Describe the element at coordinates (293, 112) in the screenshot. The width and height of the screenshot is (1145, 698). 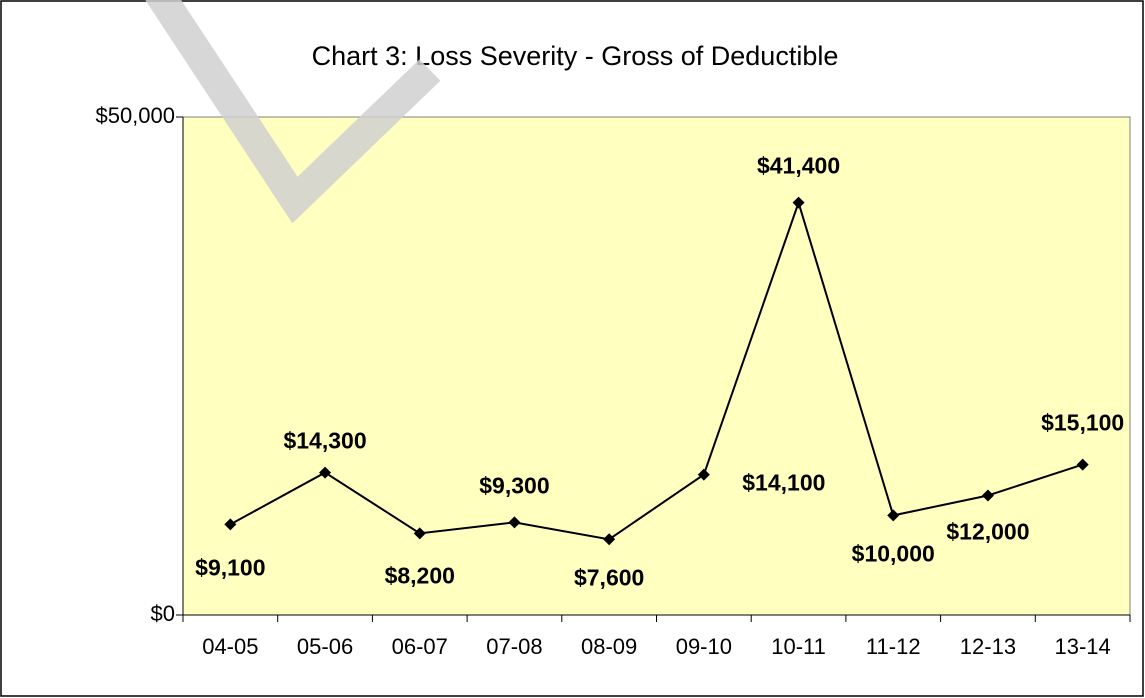
I see `watermark` at that location.